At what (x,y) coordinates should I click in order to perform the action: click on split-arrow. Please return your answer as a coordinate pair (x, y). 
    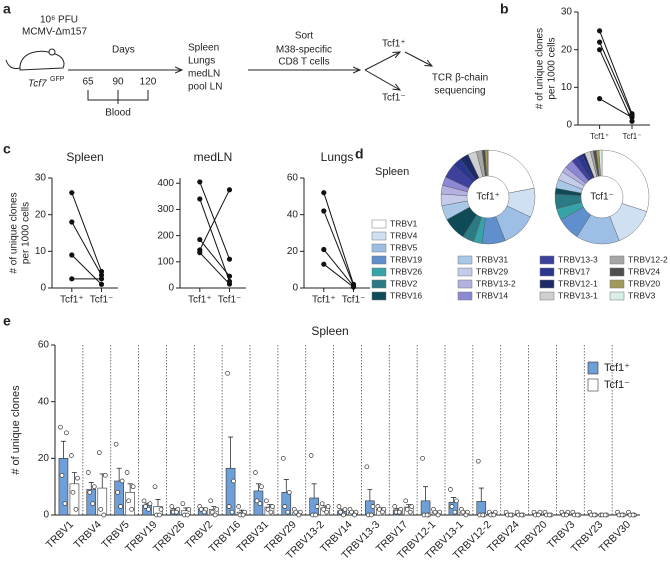
    Looking at the image, I should click on (382, 61).